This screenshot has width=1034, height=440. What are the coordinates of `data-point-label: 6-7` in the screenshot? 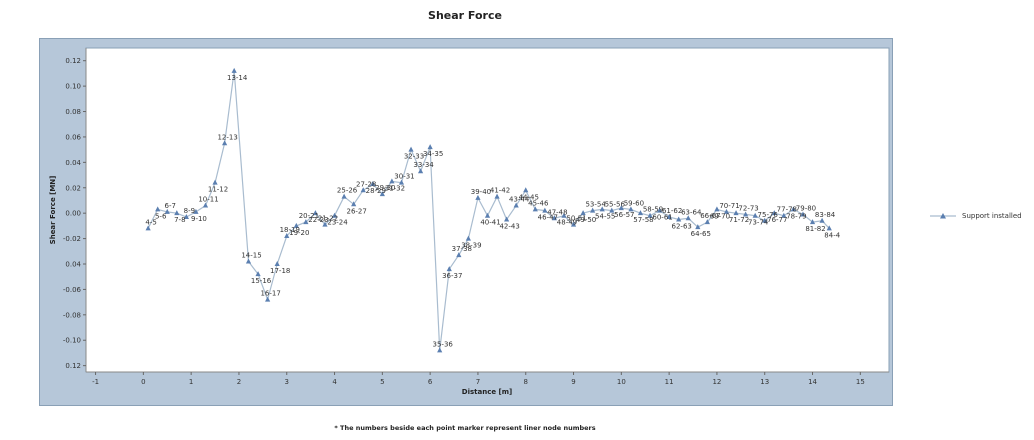 It's located at (170, 206).